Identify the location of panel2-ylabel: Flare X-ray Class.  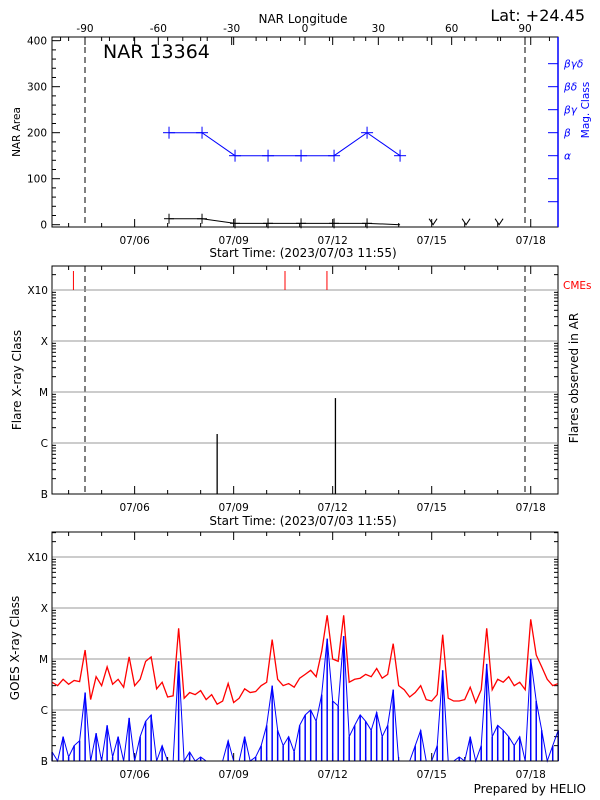
(17, 380).